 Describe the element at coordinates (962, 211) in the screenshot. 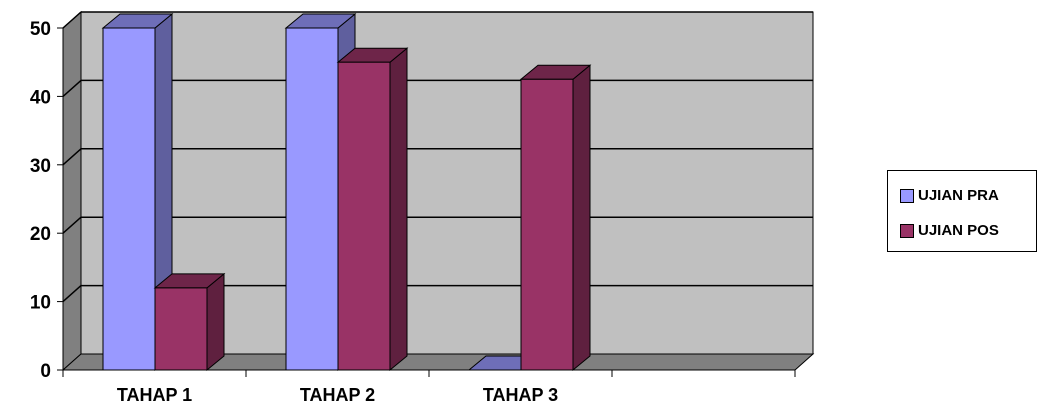

I see `legend: UJIAN PRA UJIAN POS` at that location.